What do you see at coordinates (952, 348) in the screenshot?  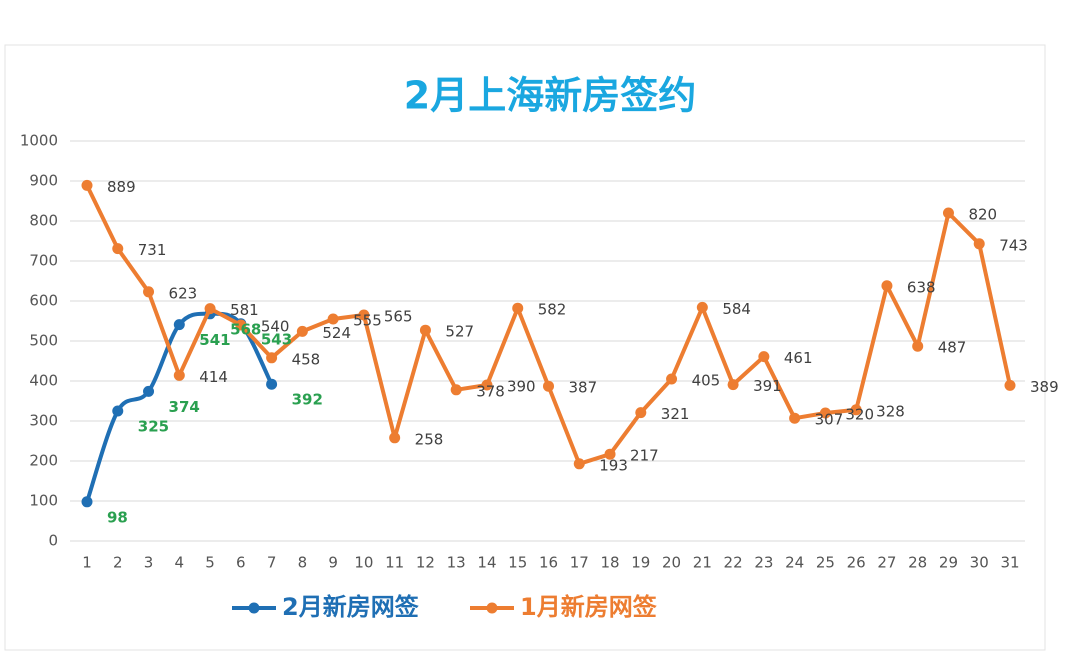 I see `data-label: 487` at bounding box center [952, 348].